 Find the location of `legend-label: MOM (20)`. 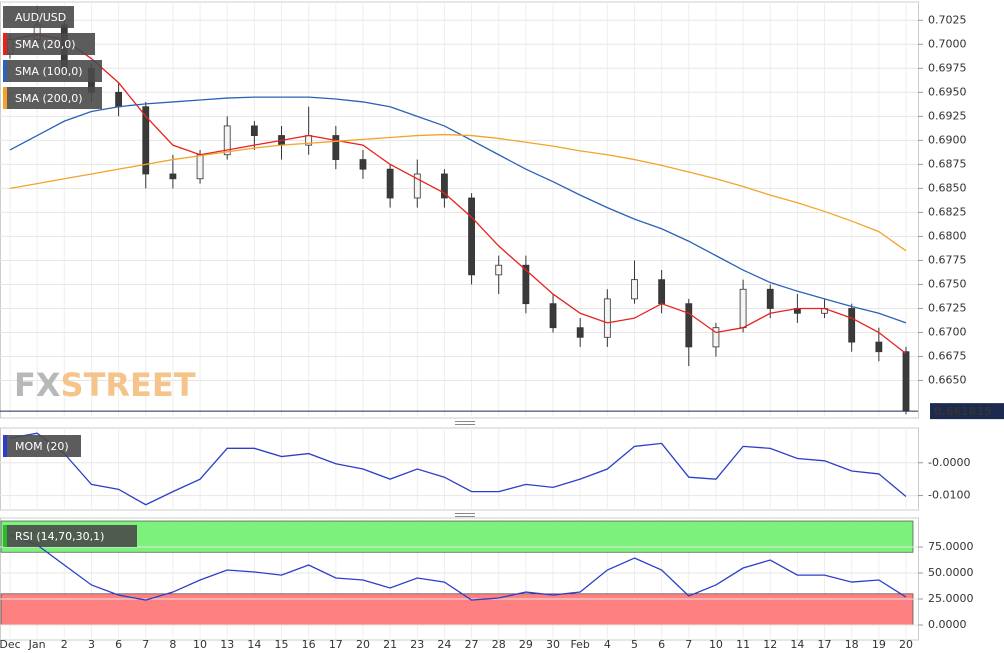

legend-label: MOM (20) is located at coordinates (42, 446).